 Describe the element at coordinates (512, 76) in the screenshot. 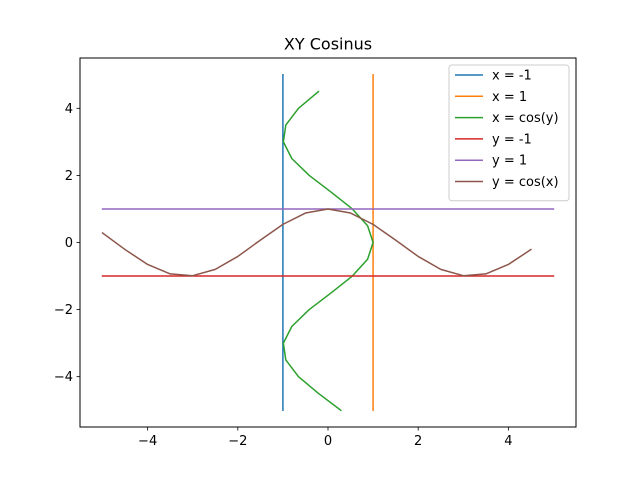

I see `legend-label-x-1: x = -1` at that location.